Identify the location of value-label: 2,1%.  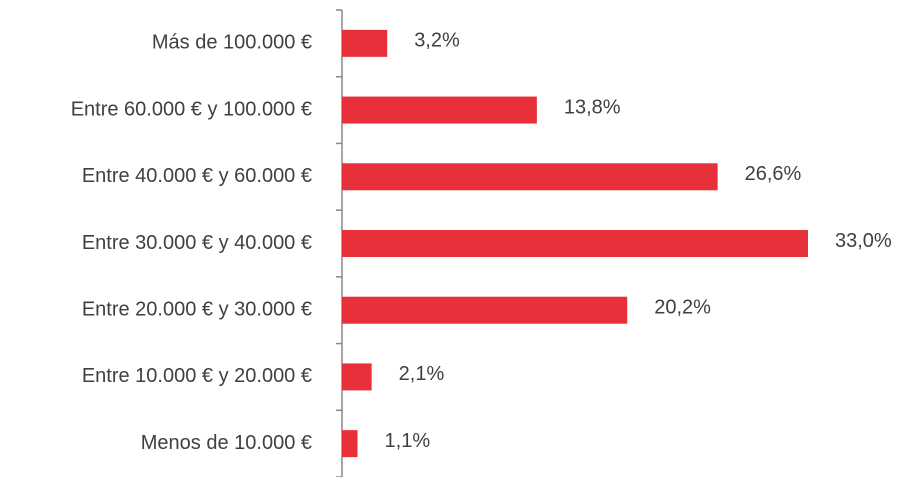
(422, 374).